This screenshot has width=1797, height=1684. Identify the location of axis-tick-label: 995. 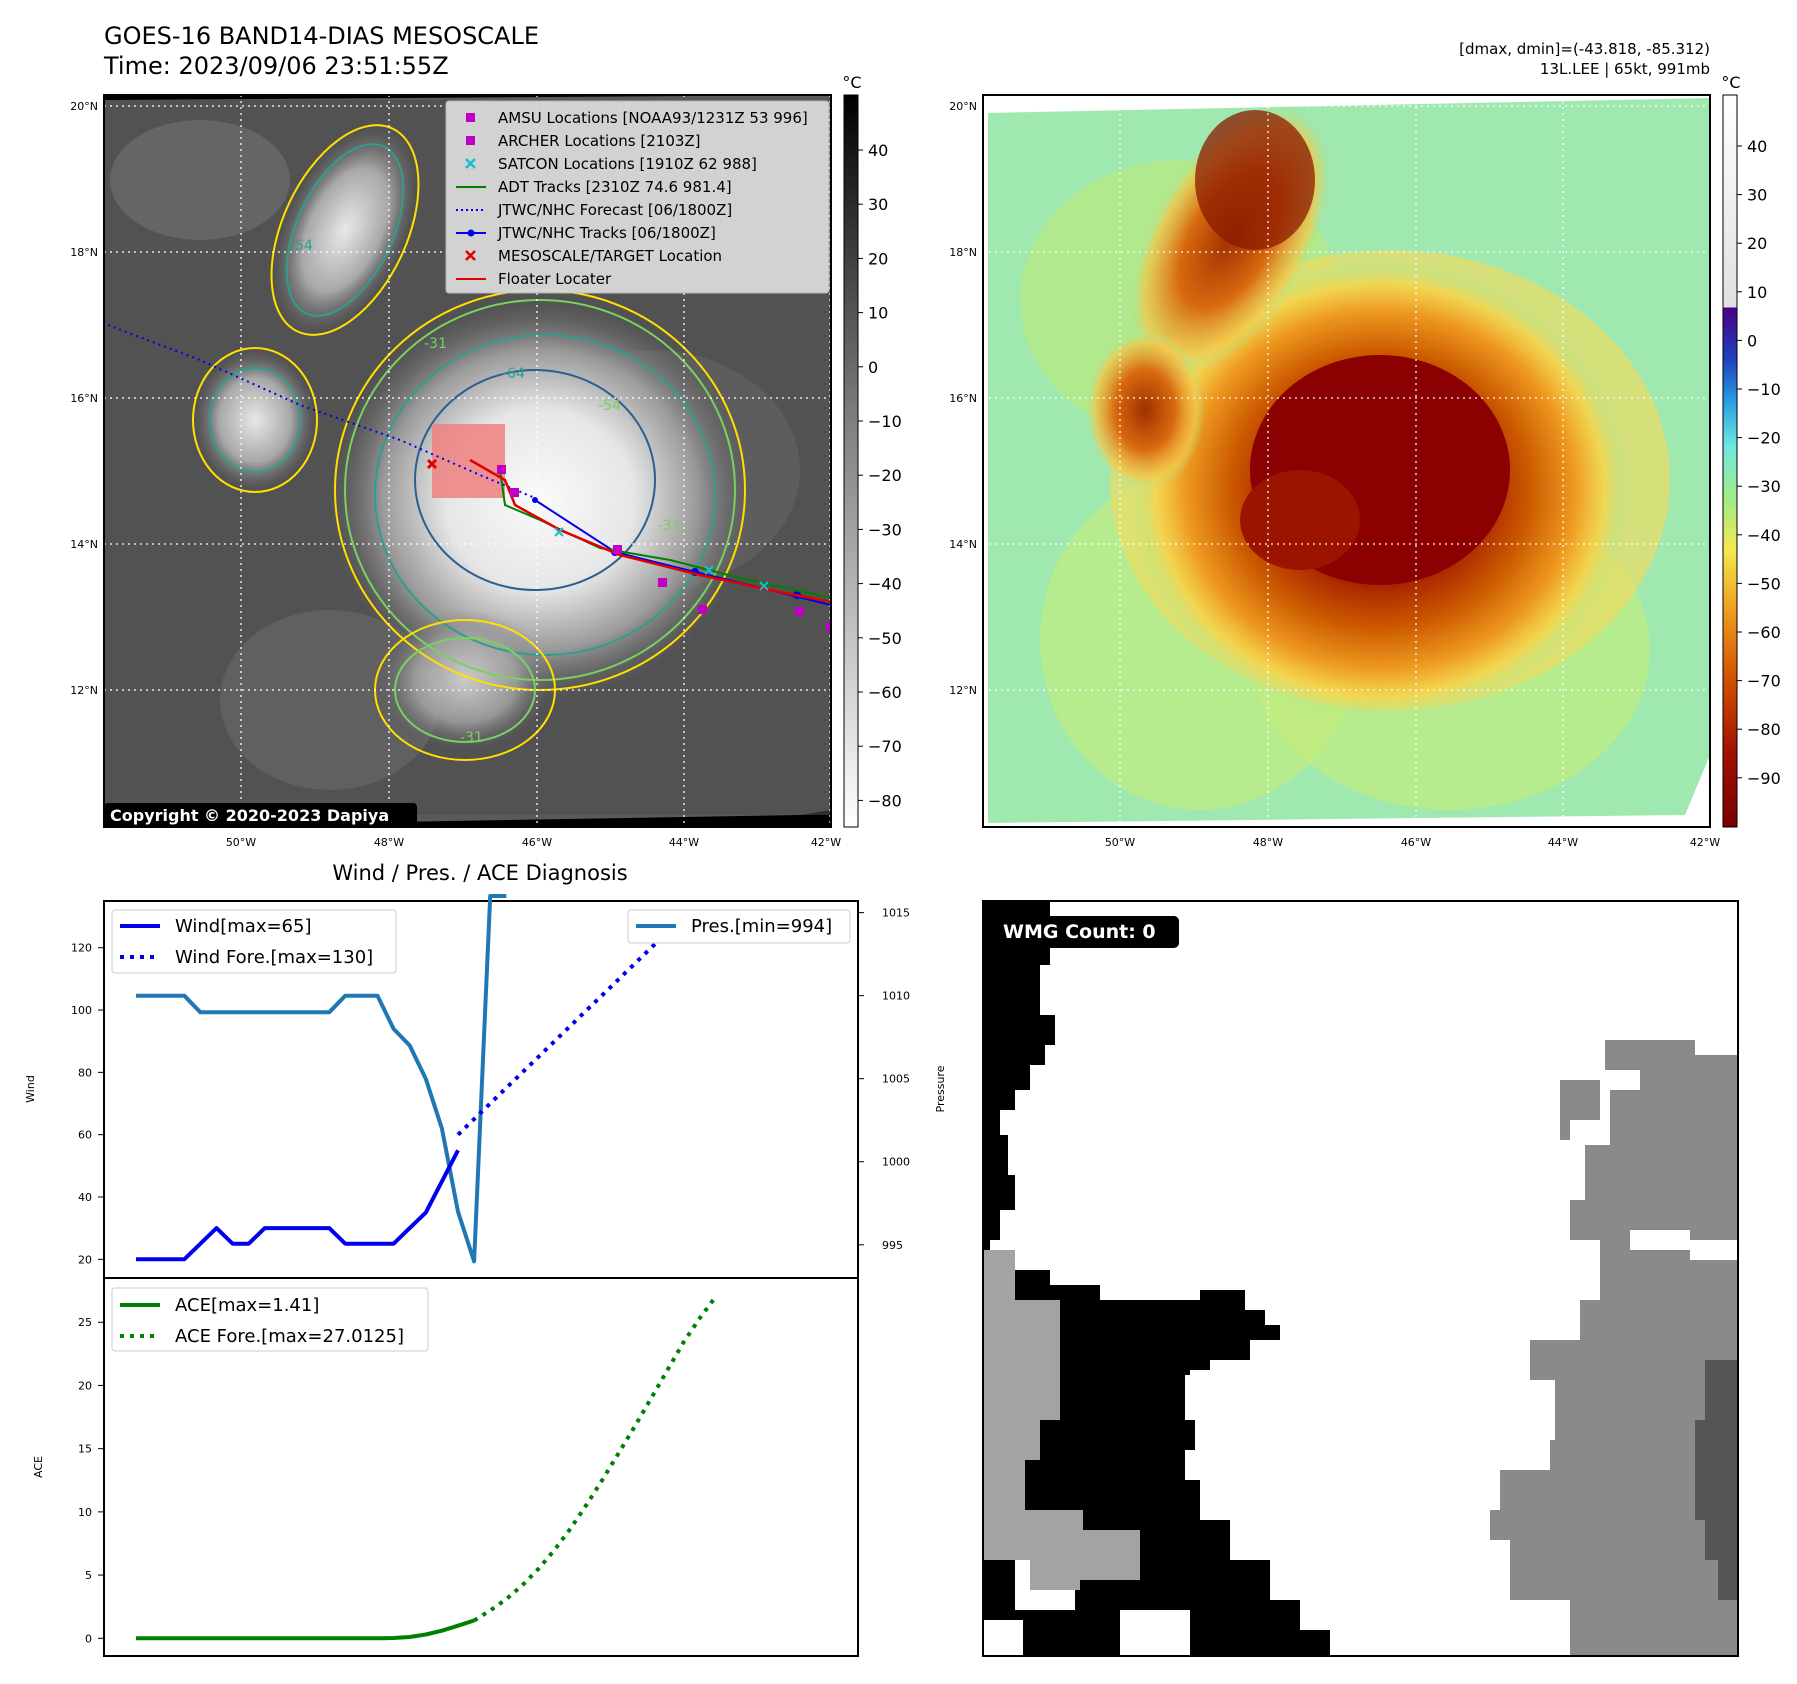
(892, 1245).